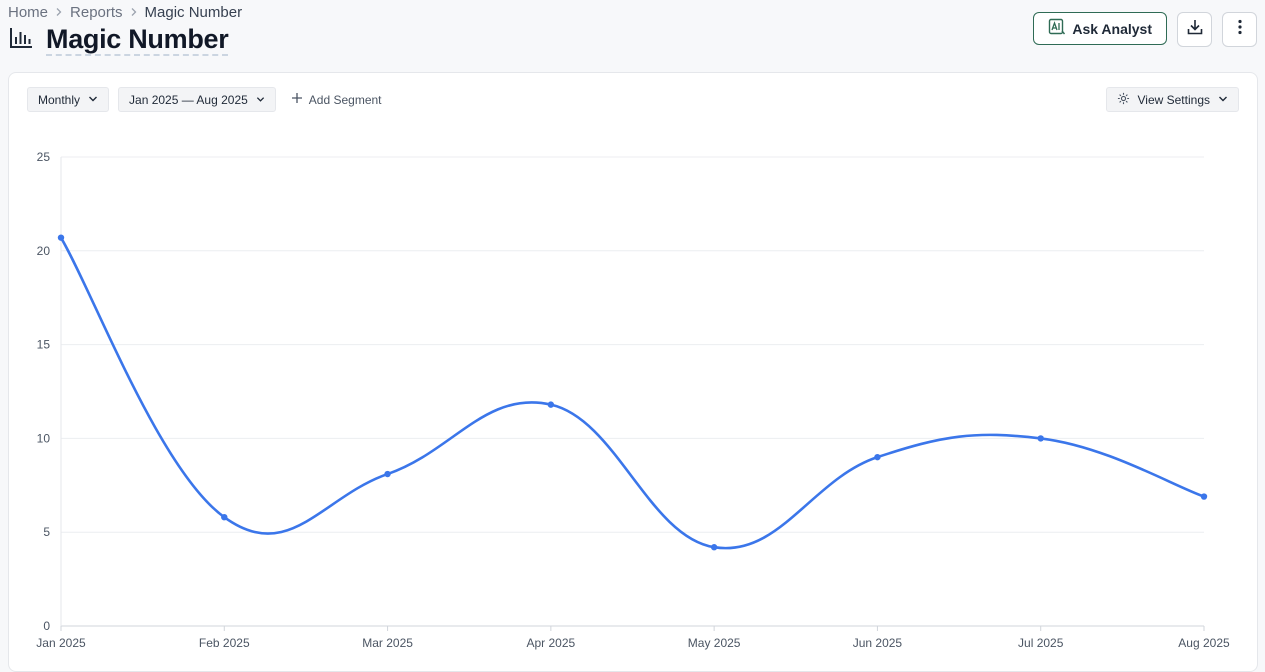  I want to click on ask-analyst-button: Ask Analyst, so click(1100, 28).